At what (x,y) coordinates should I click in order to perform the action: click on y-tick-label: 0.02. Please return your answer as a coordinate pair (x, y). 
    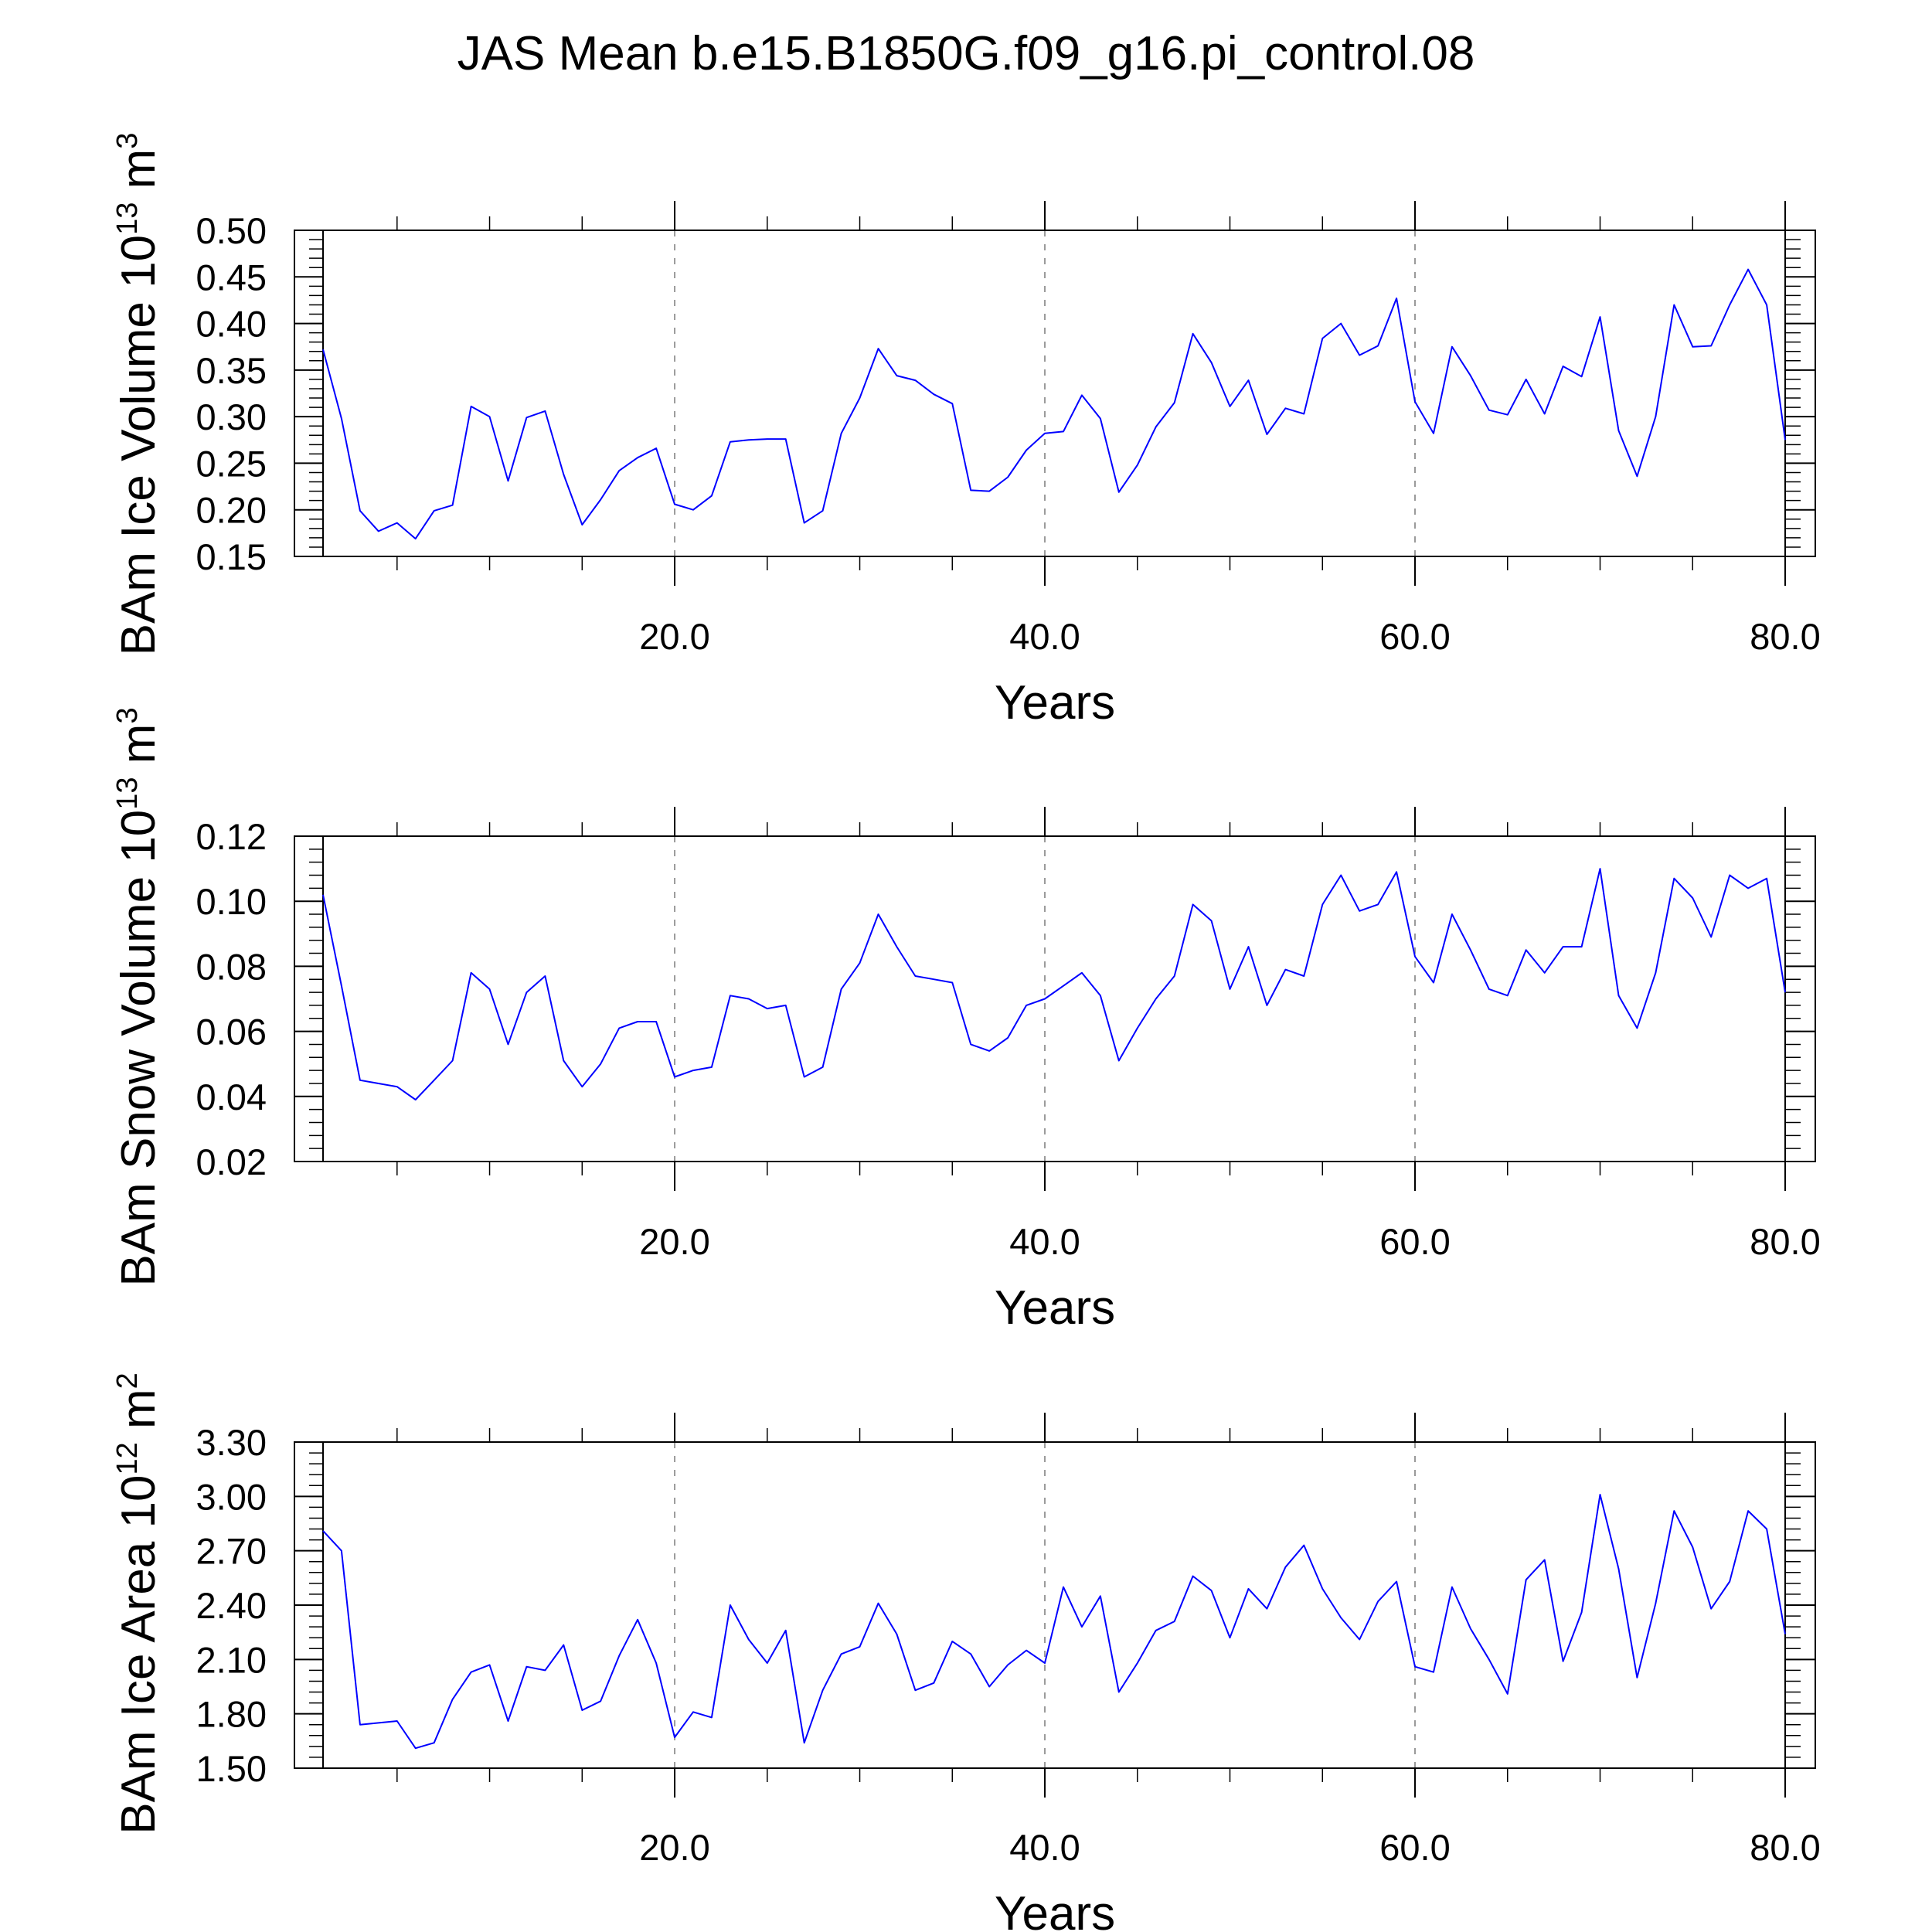
    Looking at the image, I should click on (232, 1162).